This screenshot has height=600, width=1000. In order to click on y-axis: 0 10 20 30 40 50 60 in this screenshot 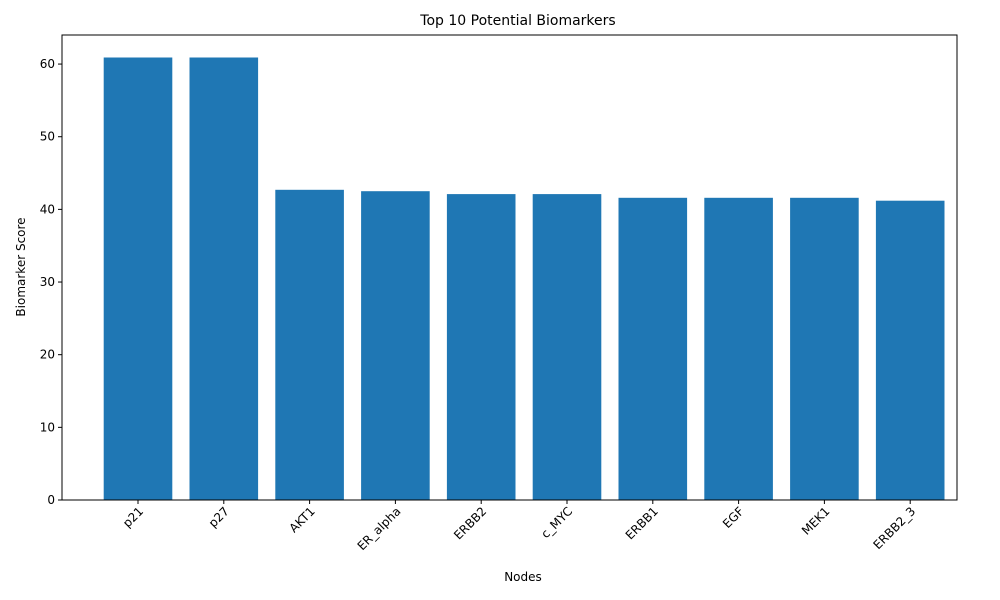, I will do `click(51, 282)`.